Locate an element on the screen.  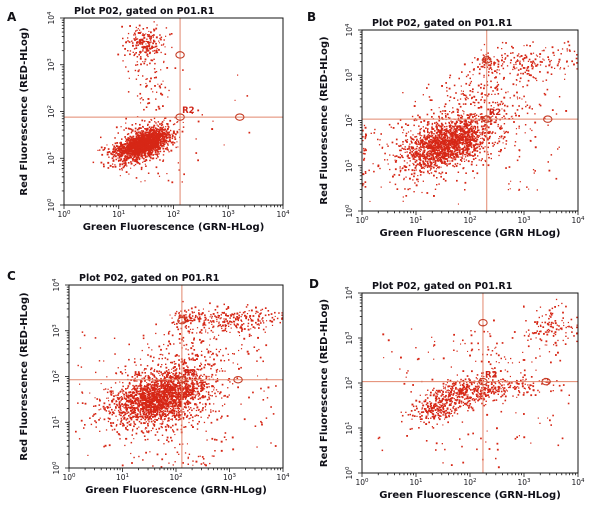
panel-letter-B: B is located at coordinates (312, 17).